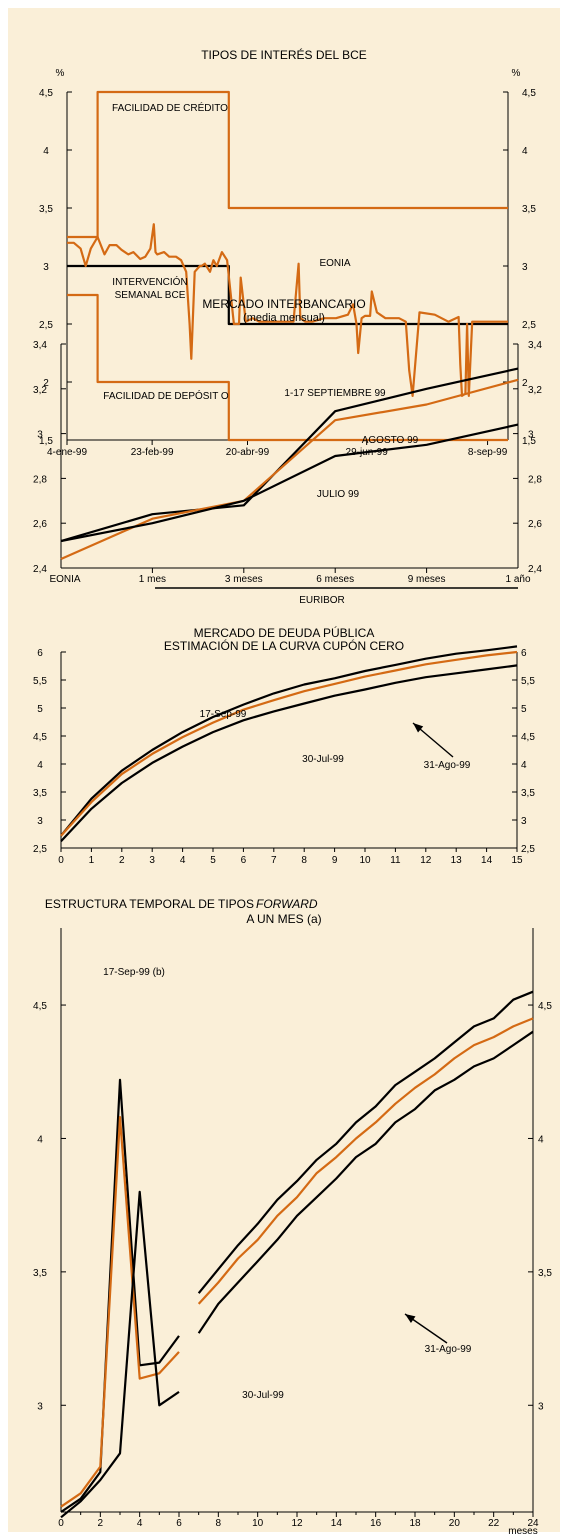 This screenshot has width=568, height=1540. Describe the element at coordinates (517, 579) in the screenshot. I see `chart2-xtick-label: 1 año` at that location.